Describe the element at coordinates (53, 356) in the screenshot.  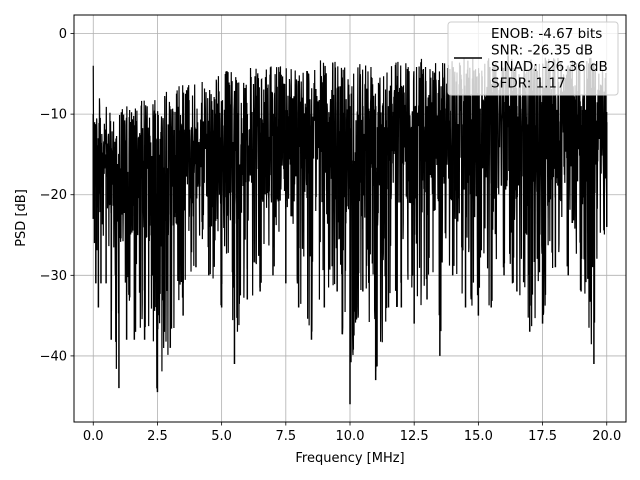
I see `y-tick-label: −40` at that location.